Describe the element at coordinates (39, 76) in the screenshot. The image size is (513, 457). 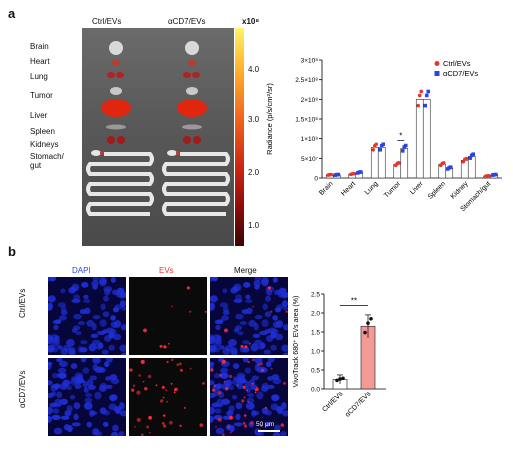
I see `organ-label-lung: Lung` at that location.